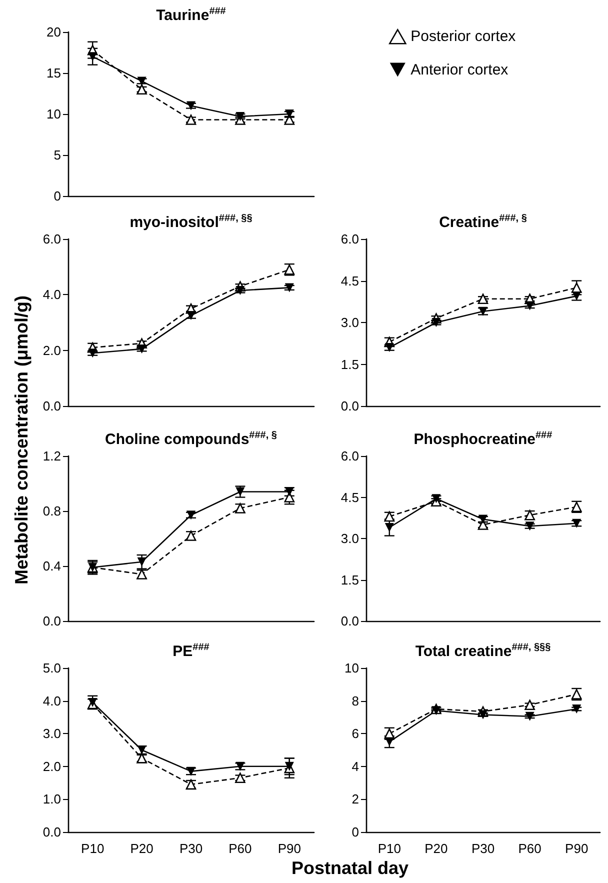  Describe the element at coordinates (483, 651) in the screenshot. I see `chart-title: Total creatine$^{###, §§§}$` at that location.